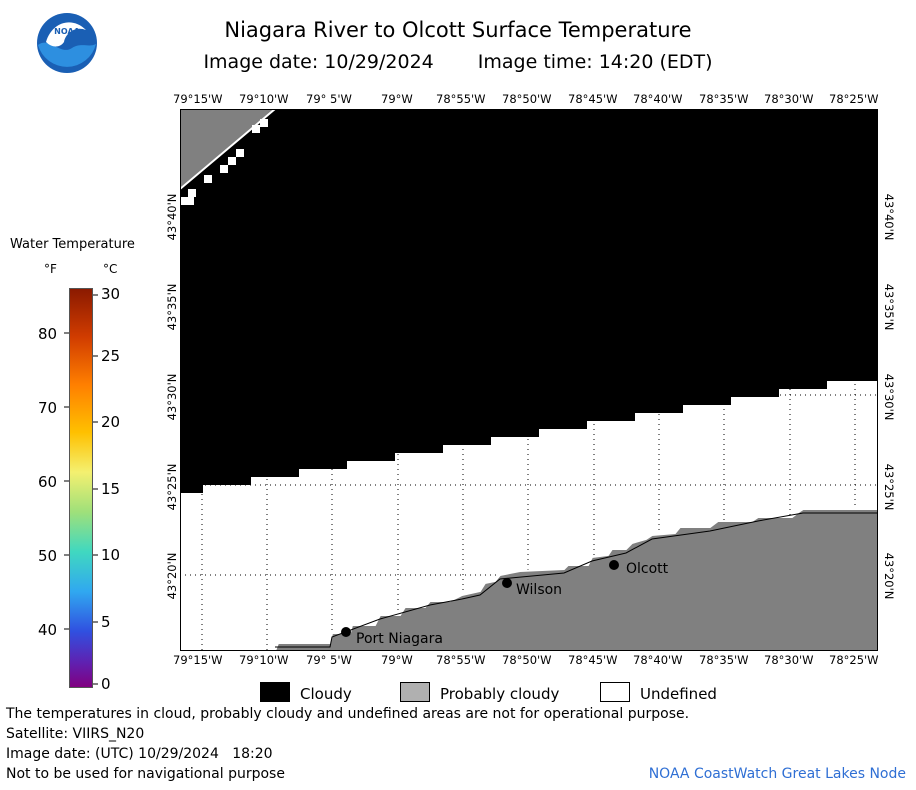 Image resolution: width=916 pixels, height=790 pixels. Describe the element at coordinates (67, 43) in the screenshot. I see `noaa-logo: NOAA` at that location.